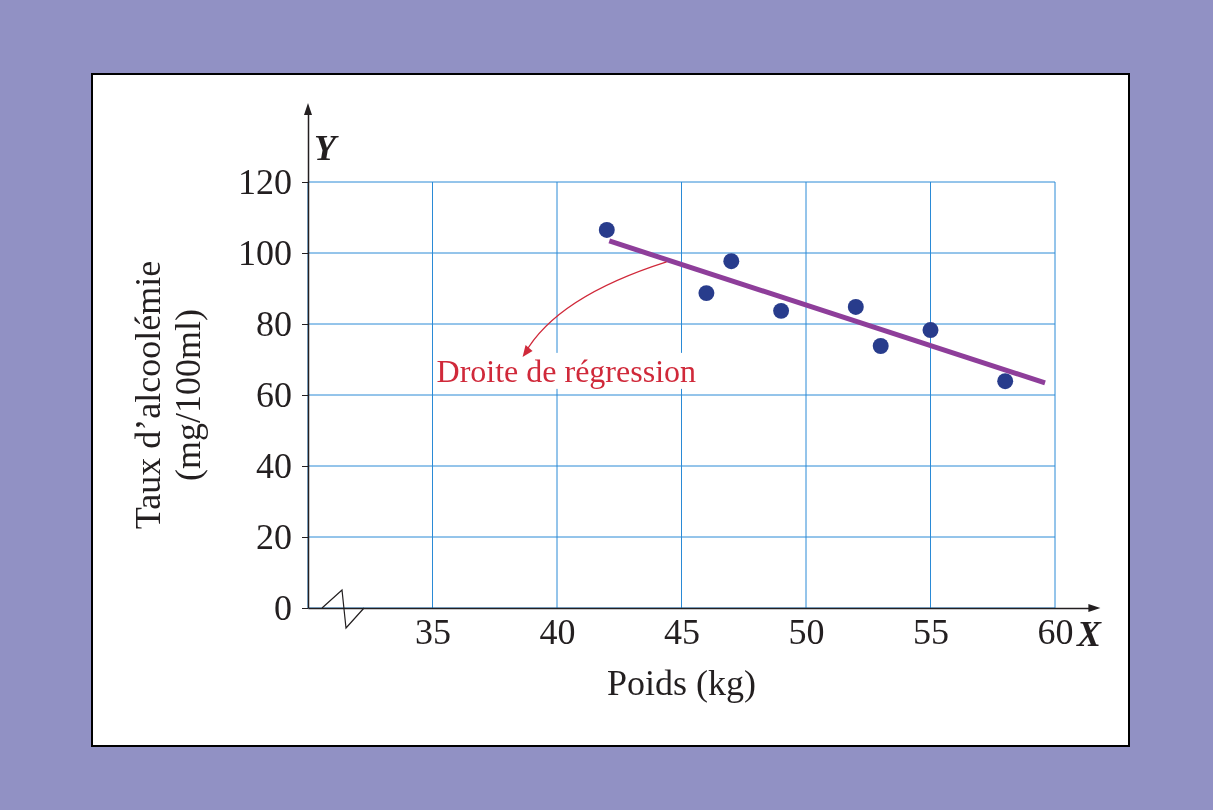 The image size is (1213, 810). Describe the element at coordinates (274, 395) in the screenshot. I see `y-tick-label: 60` at that location.